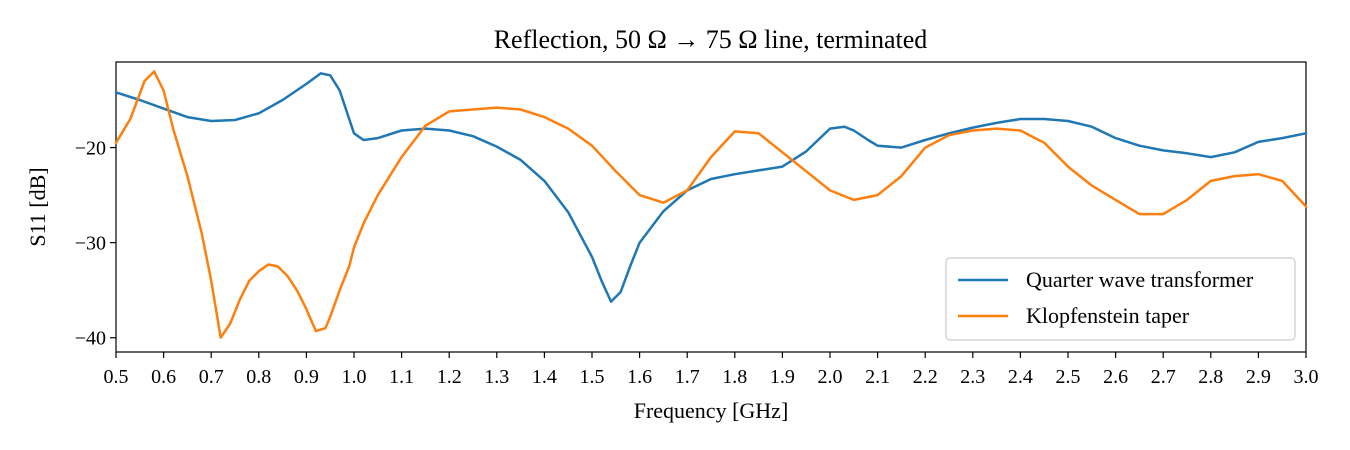 The height and width of the screenshot is (450, 1350). Describe the element at coordinates (258, 377) in the screenshot. I see `x-tick-label: 0.8` at that location.